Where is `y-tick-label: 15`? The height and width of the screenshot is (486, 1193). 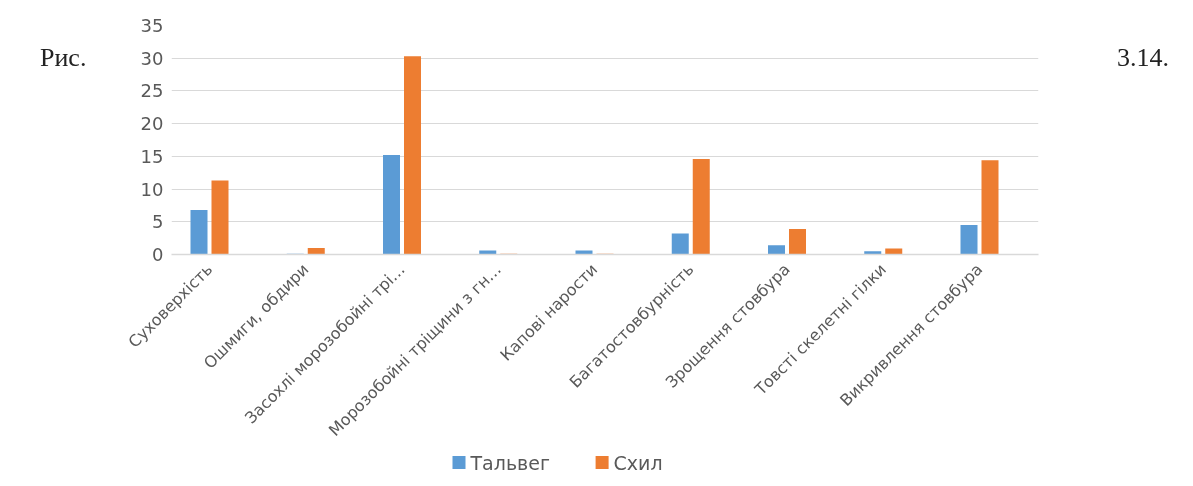
y-tick-label: 15 is located at coordinates (152, 156).